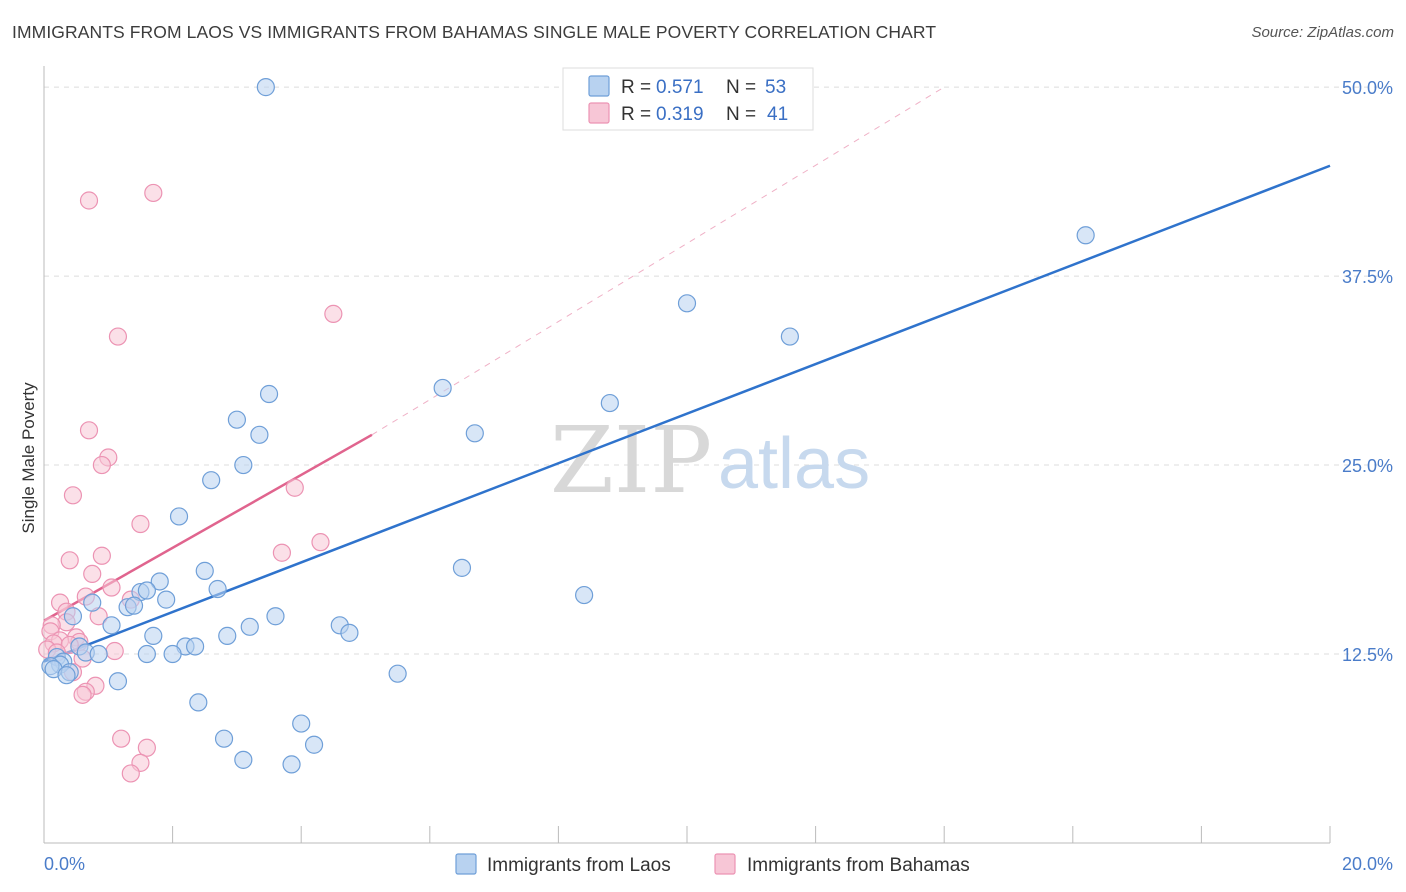 Image resolution: width=1406 pixels, height=892 pixels. What do you see at coordinates (1367, 371) in the screenshot?
I see `y-tick-labels: 12.5% 25.0% 37.5% 50.0%` at bounding box center [1367, 371].